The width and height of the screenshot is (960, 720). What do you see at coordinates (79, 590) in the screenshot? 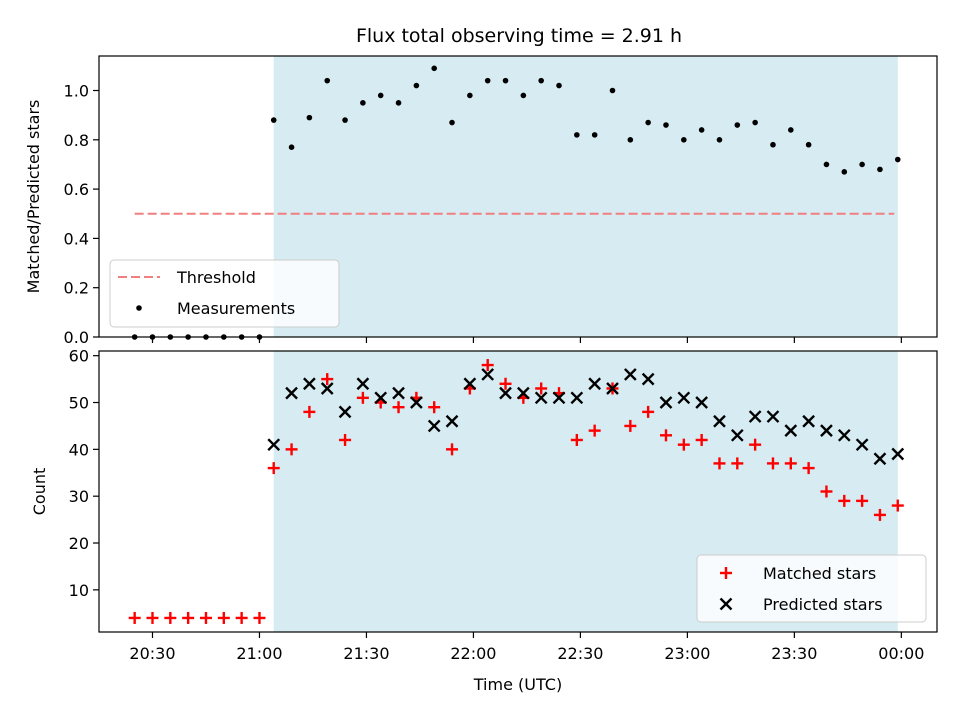
I see `bottom-y-tick-label: 10` at bounding box center [79, 590].